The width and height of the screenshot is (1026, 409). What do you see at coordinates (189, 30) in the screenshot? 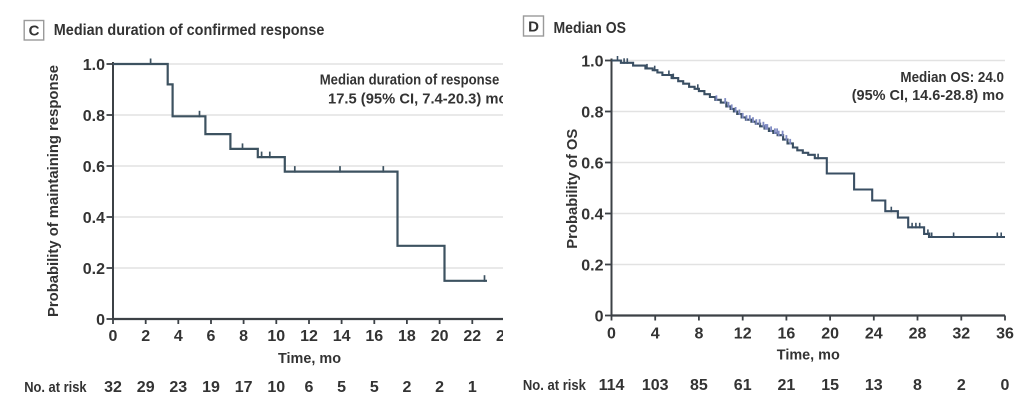
I see `svg-text:Median duration of confirmed r: Median duration of confirmed response` at bounding box center [189, 30].